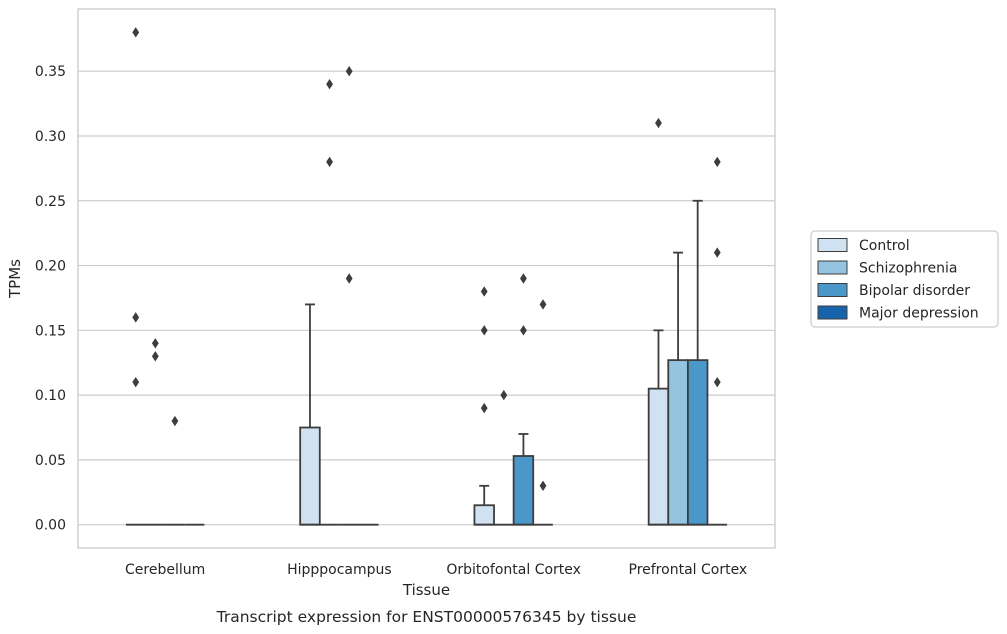 Image resolution: width=1007 pixels, height=634 pixels. I want to click on legend-frame, so click(904, 279).